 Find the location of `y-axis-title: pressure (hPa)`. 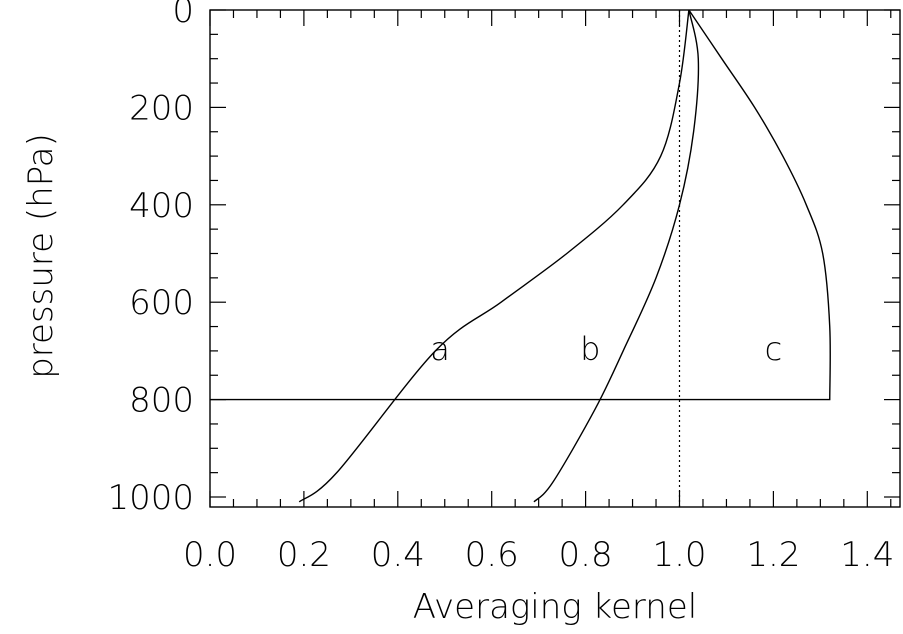

y-axis-title: pressure (hPa) is located at coordinates (41, 256).